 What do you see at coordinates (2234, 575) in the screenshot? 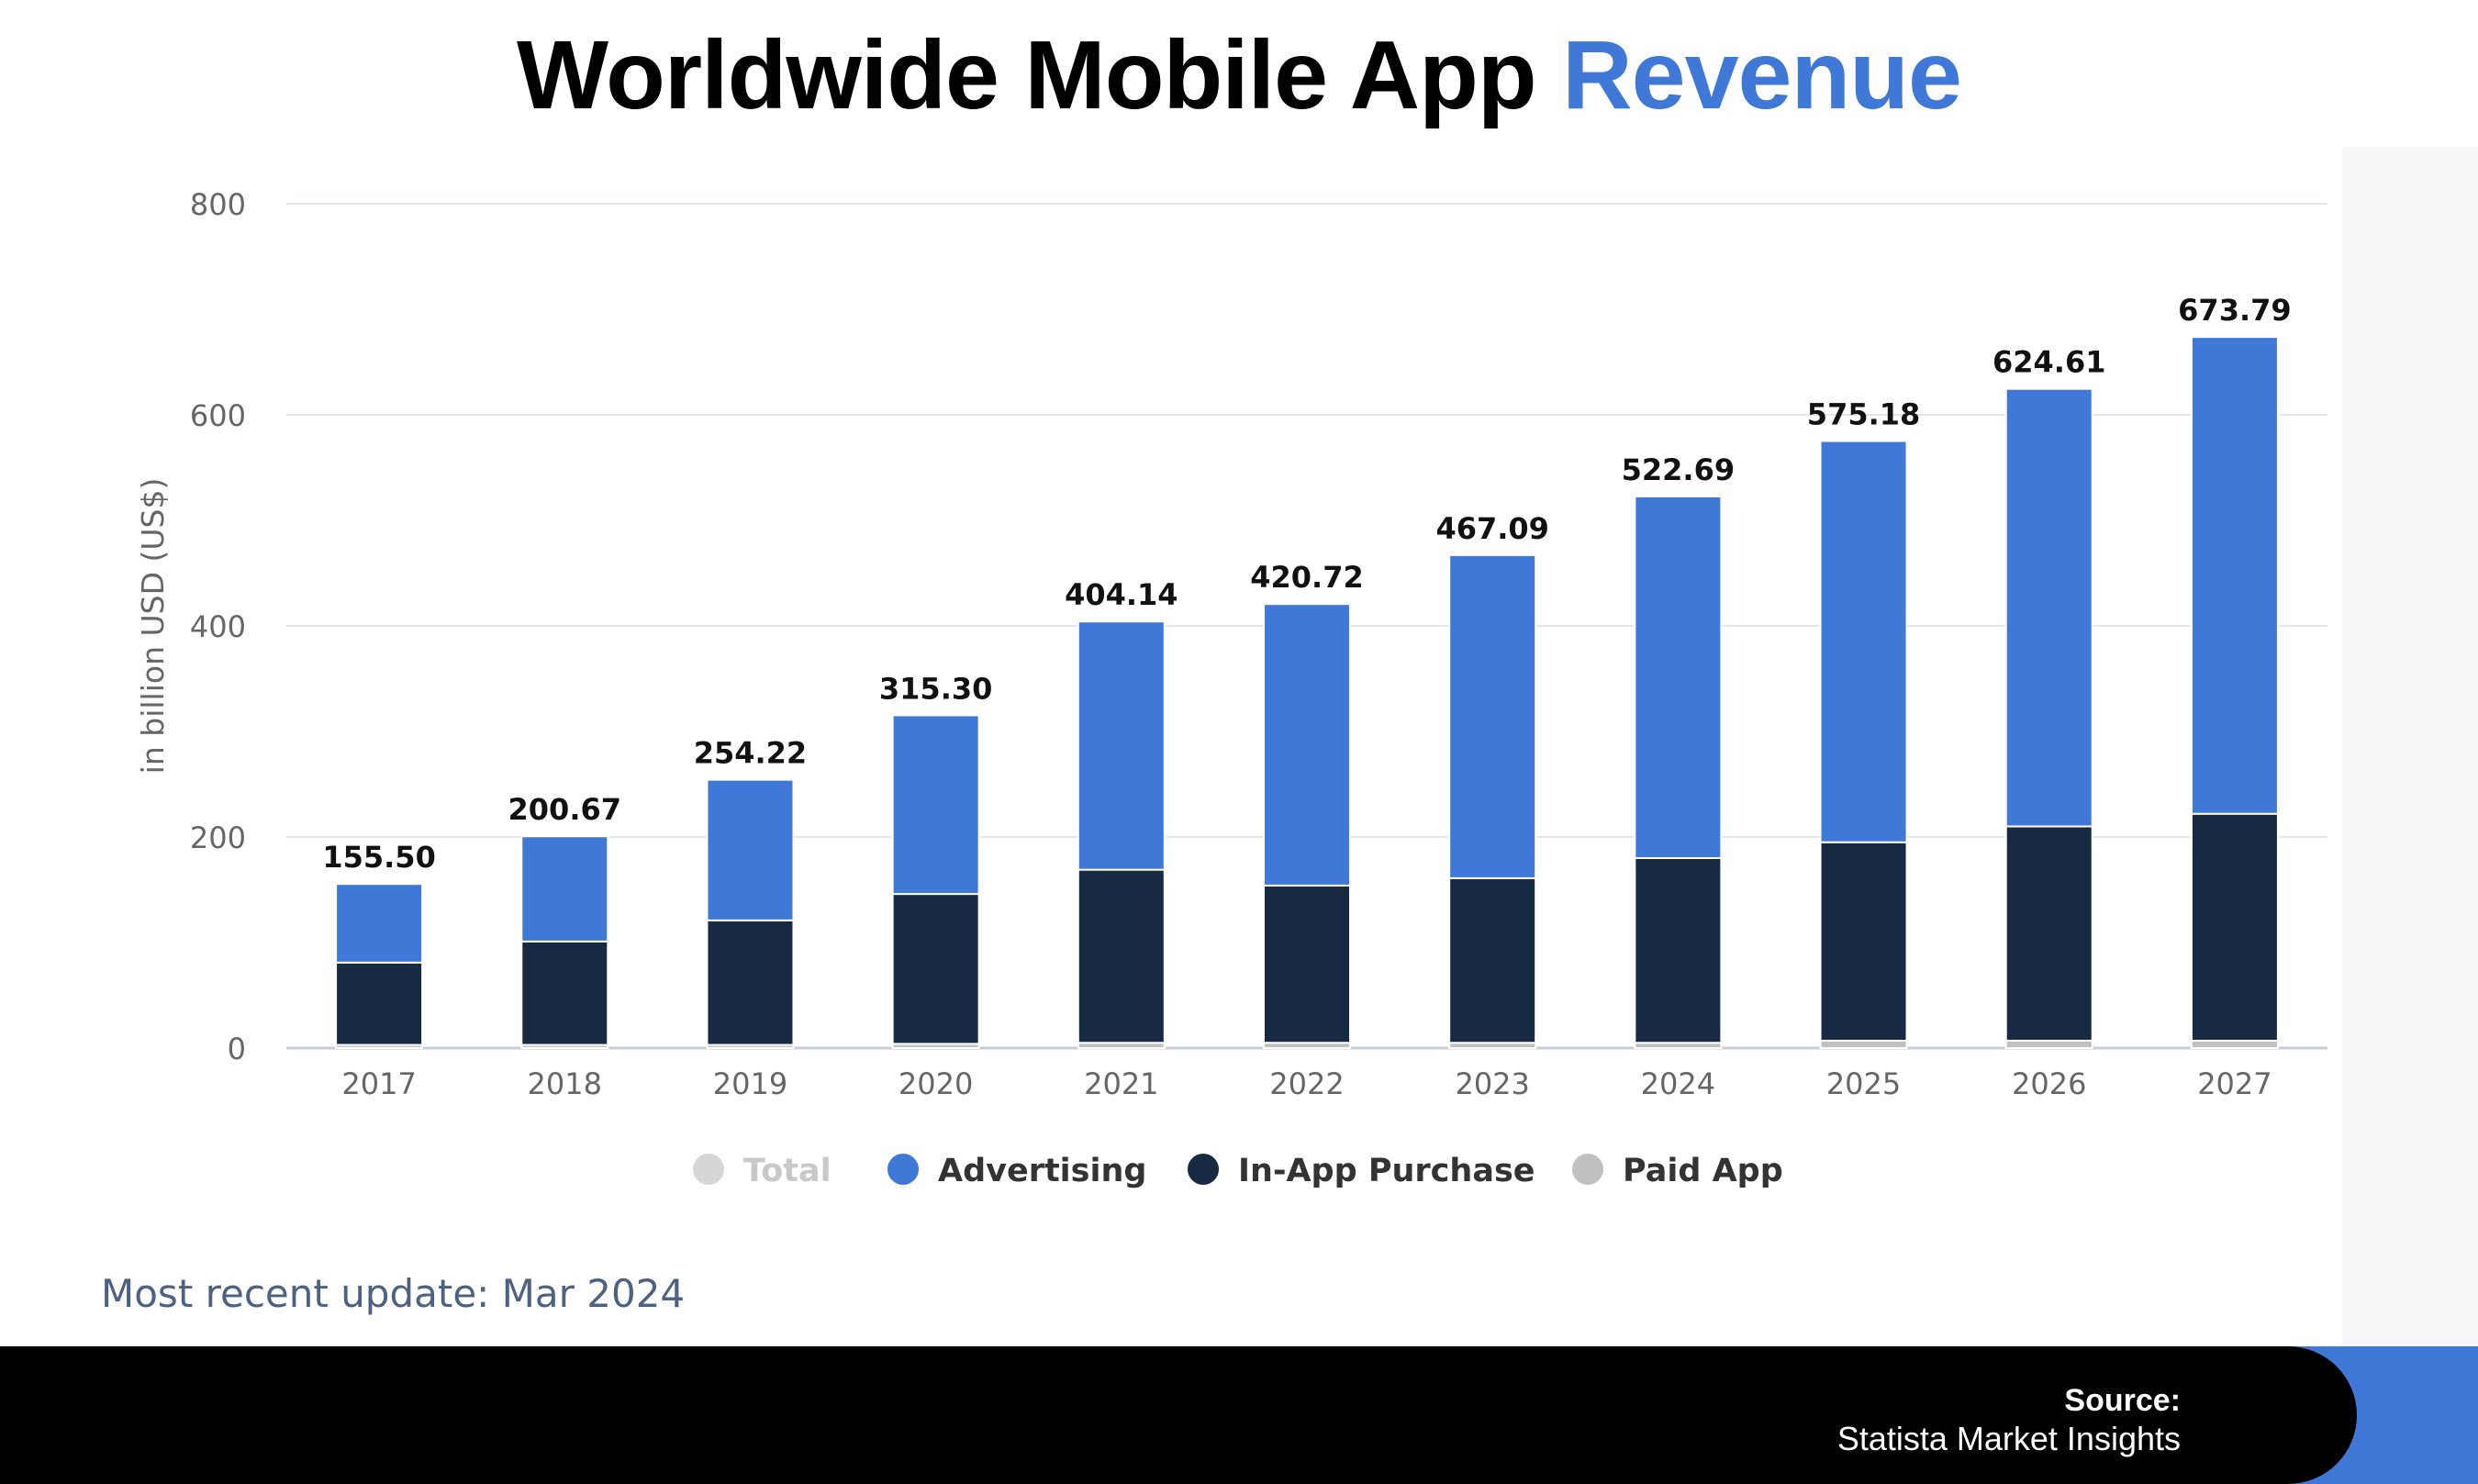
I see `bar-advertising-2027` at bounding box center [2234, 575].